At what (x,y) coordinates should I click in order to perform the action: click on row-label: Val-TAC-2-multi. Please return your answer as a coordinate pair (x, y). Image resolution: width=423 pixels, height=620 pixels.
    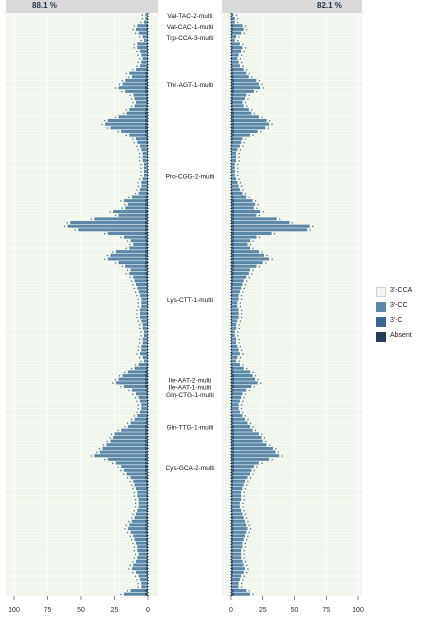
    Looking at the image, I should click on (189, 16).